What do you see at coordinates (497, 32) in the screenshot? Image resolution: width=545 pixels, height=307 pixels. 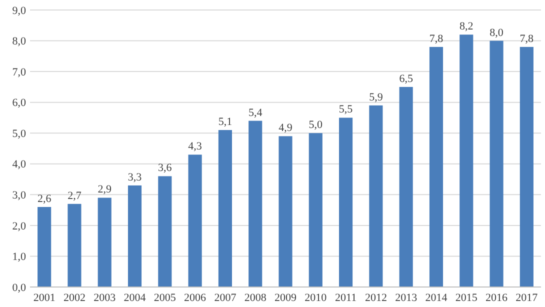 I see `data-label: 8,0` at bounding box center [497, 32].